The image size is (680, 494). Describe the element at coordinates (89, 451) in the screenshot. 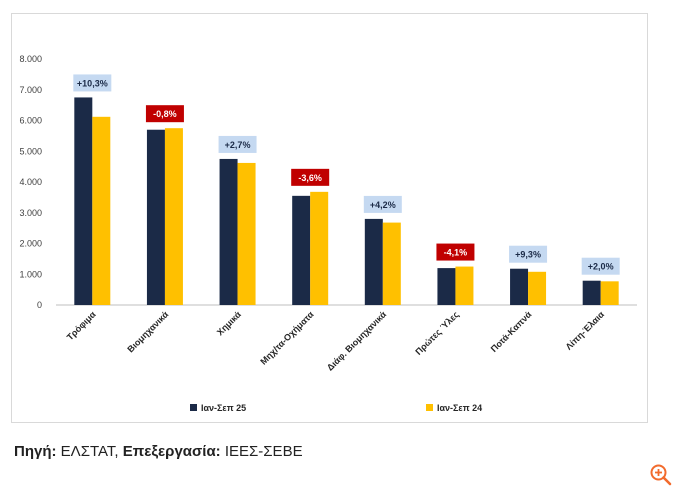

I see `source-value: ΕΛΣΤΑΤ,` at that location.